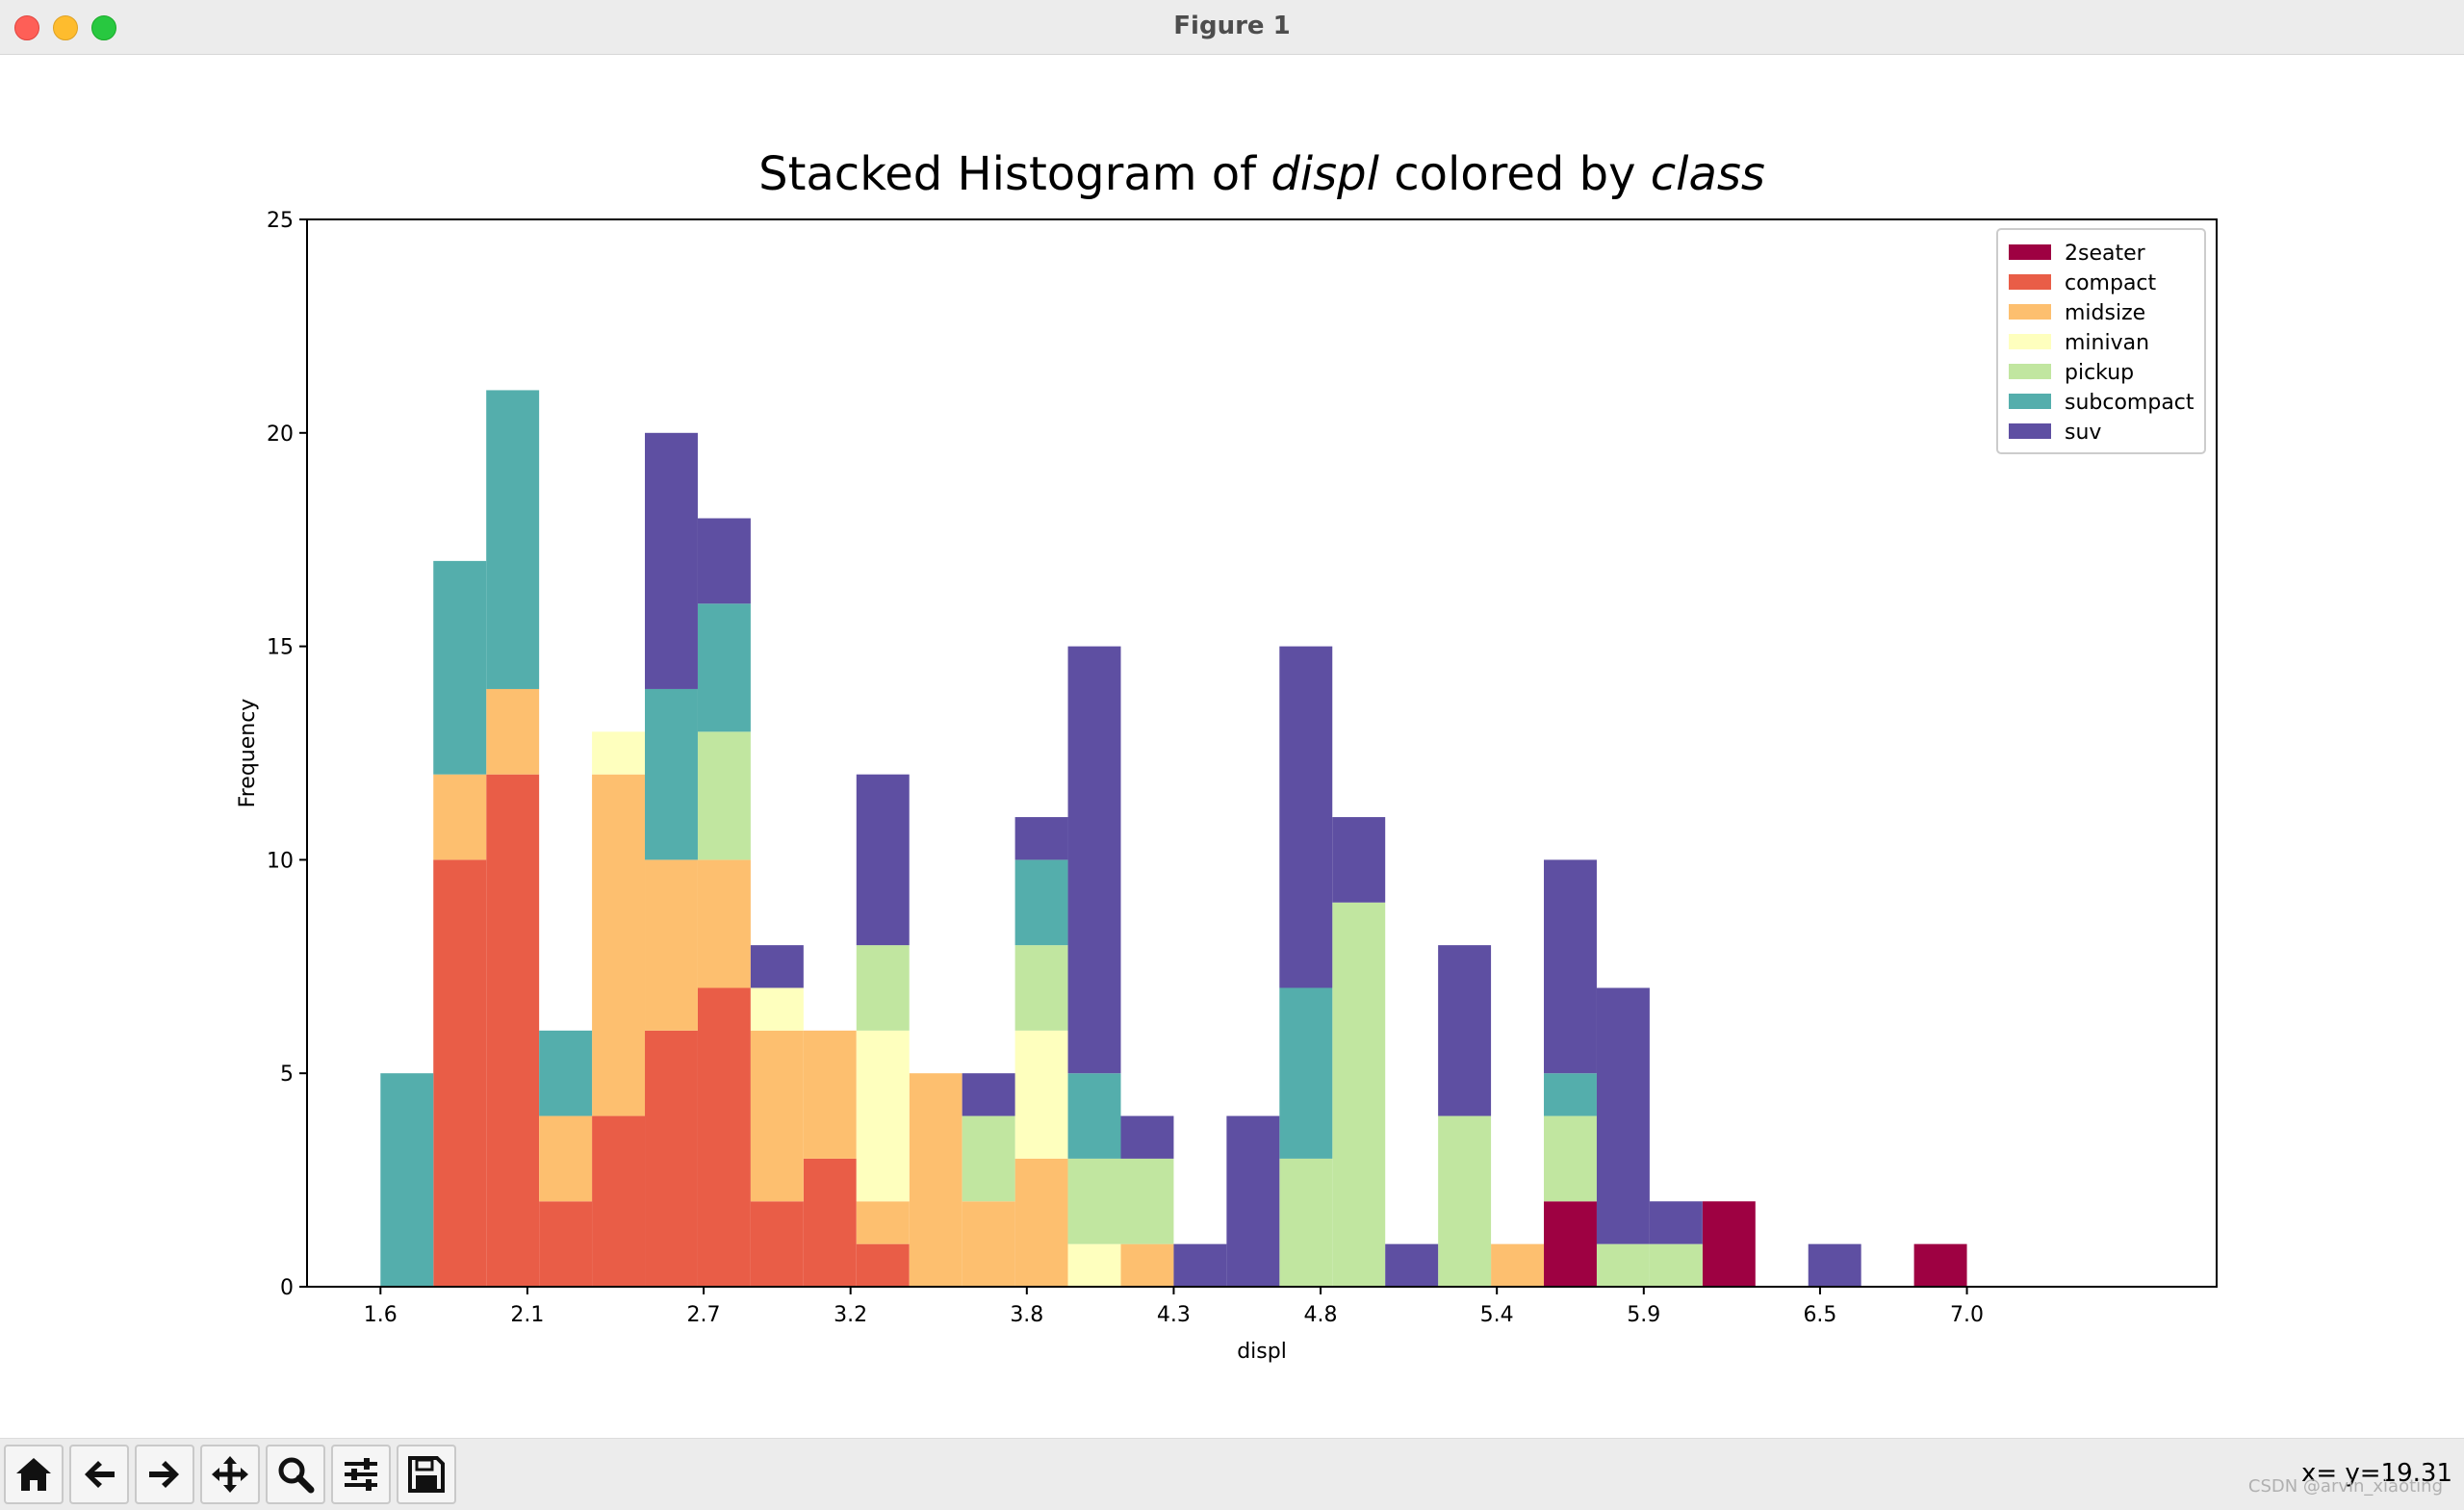 This screenshot has width=2464, height=1510. Describe the element at coordinates (2107, 343) in the screenshot. I see `legend-label-minivan: minivan` at that location.